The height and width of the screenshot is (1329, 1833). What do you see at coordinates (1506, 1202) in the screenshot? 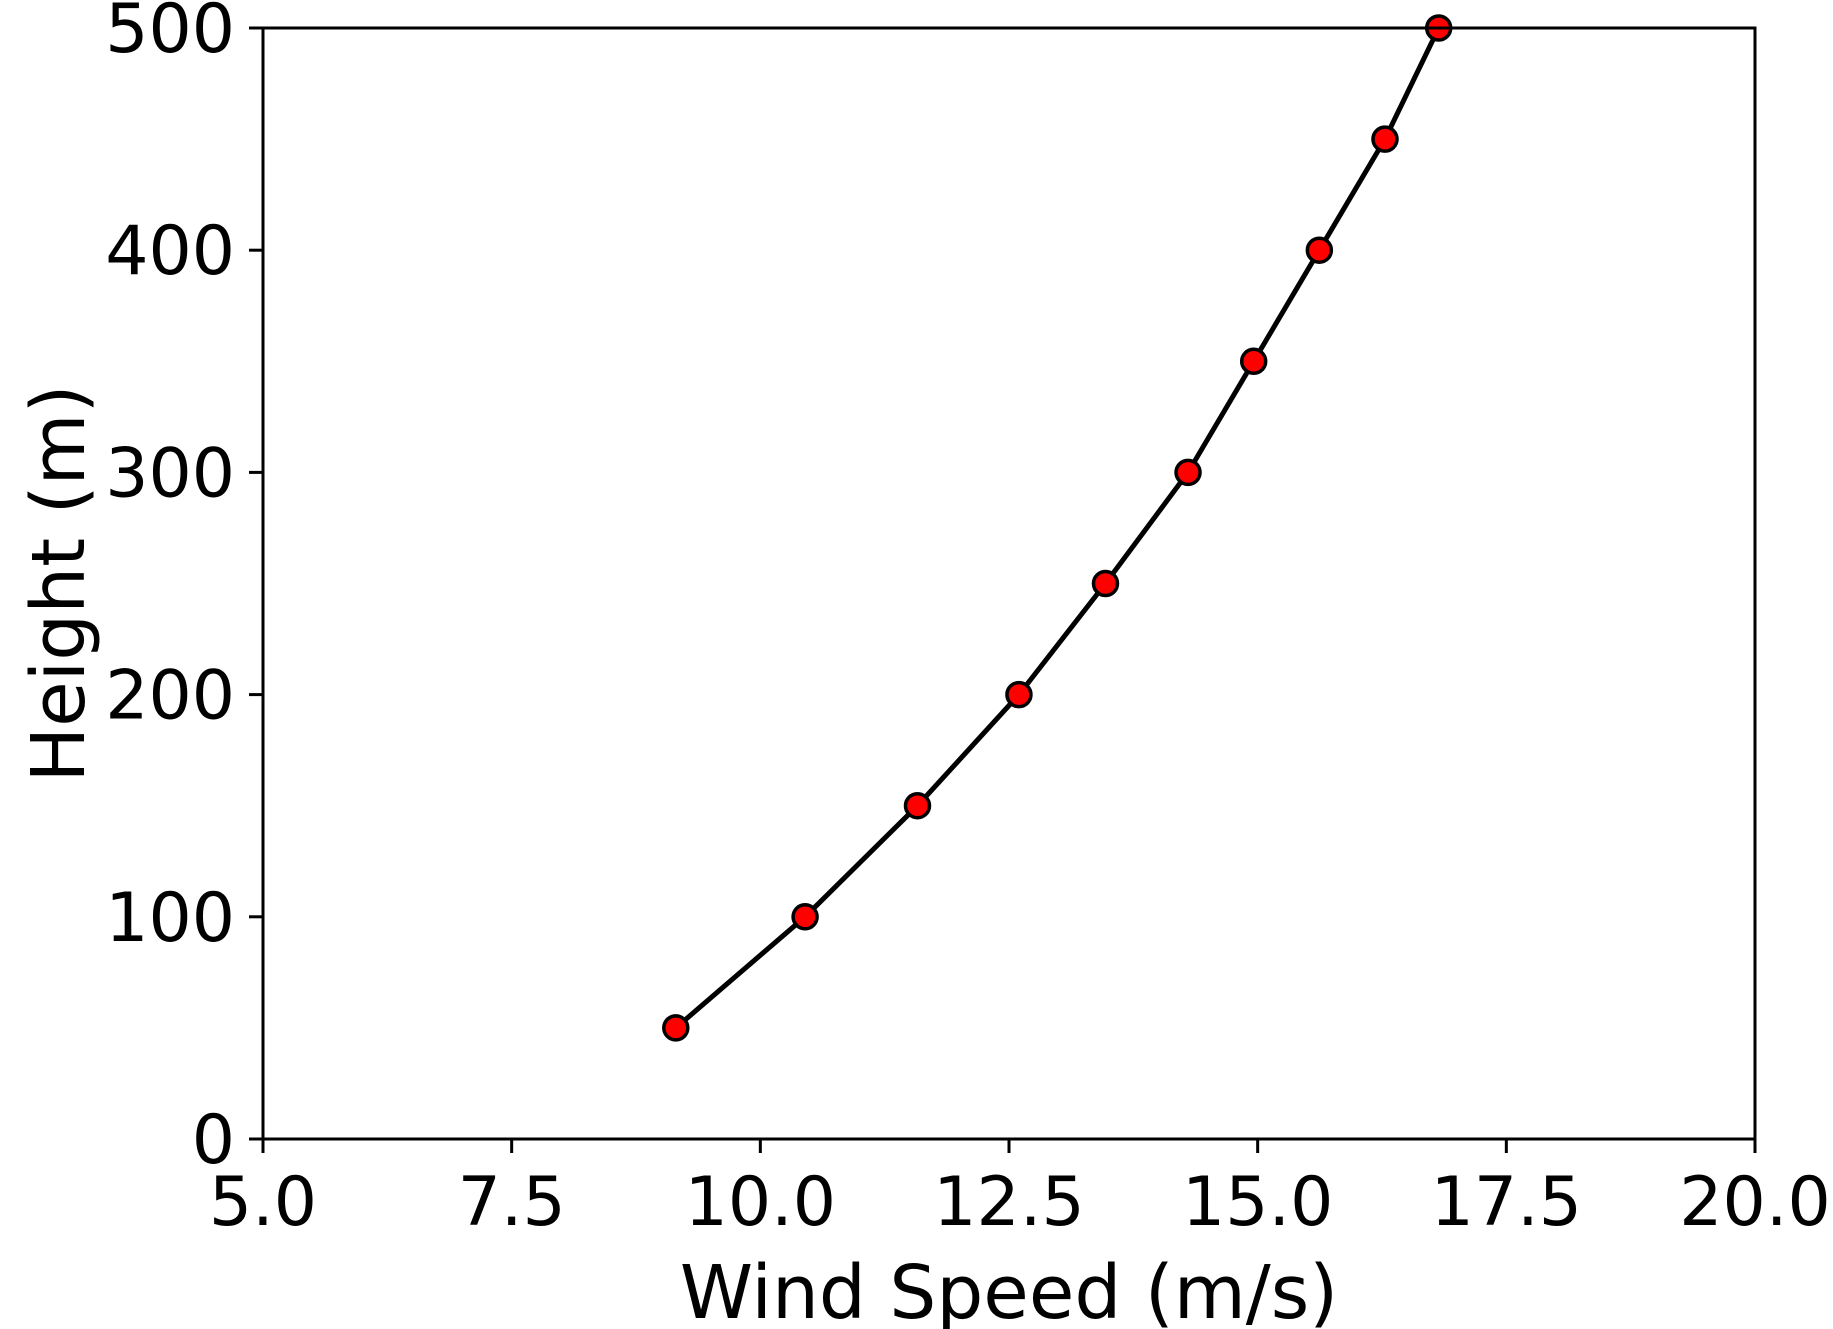
I see `x-tick-label: 17.5` at bounding box center [1506, 1202].